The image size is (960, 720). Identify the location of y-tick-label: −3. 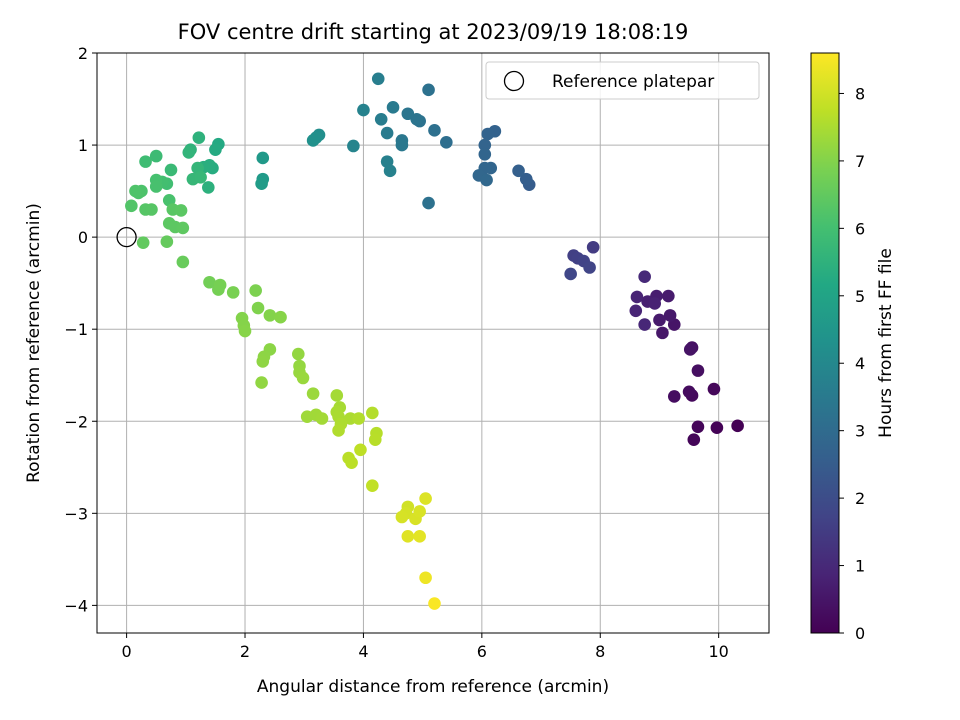
(76, 513).